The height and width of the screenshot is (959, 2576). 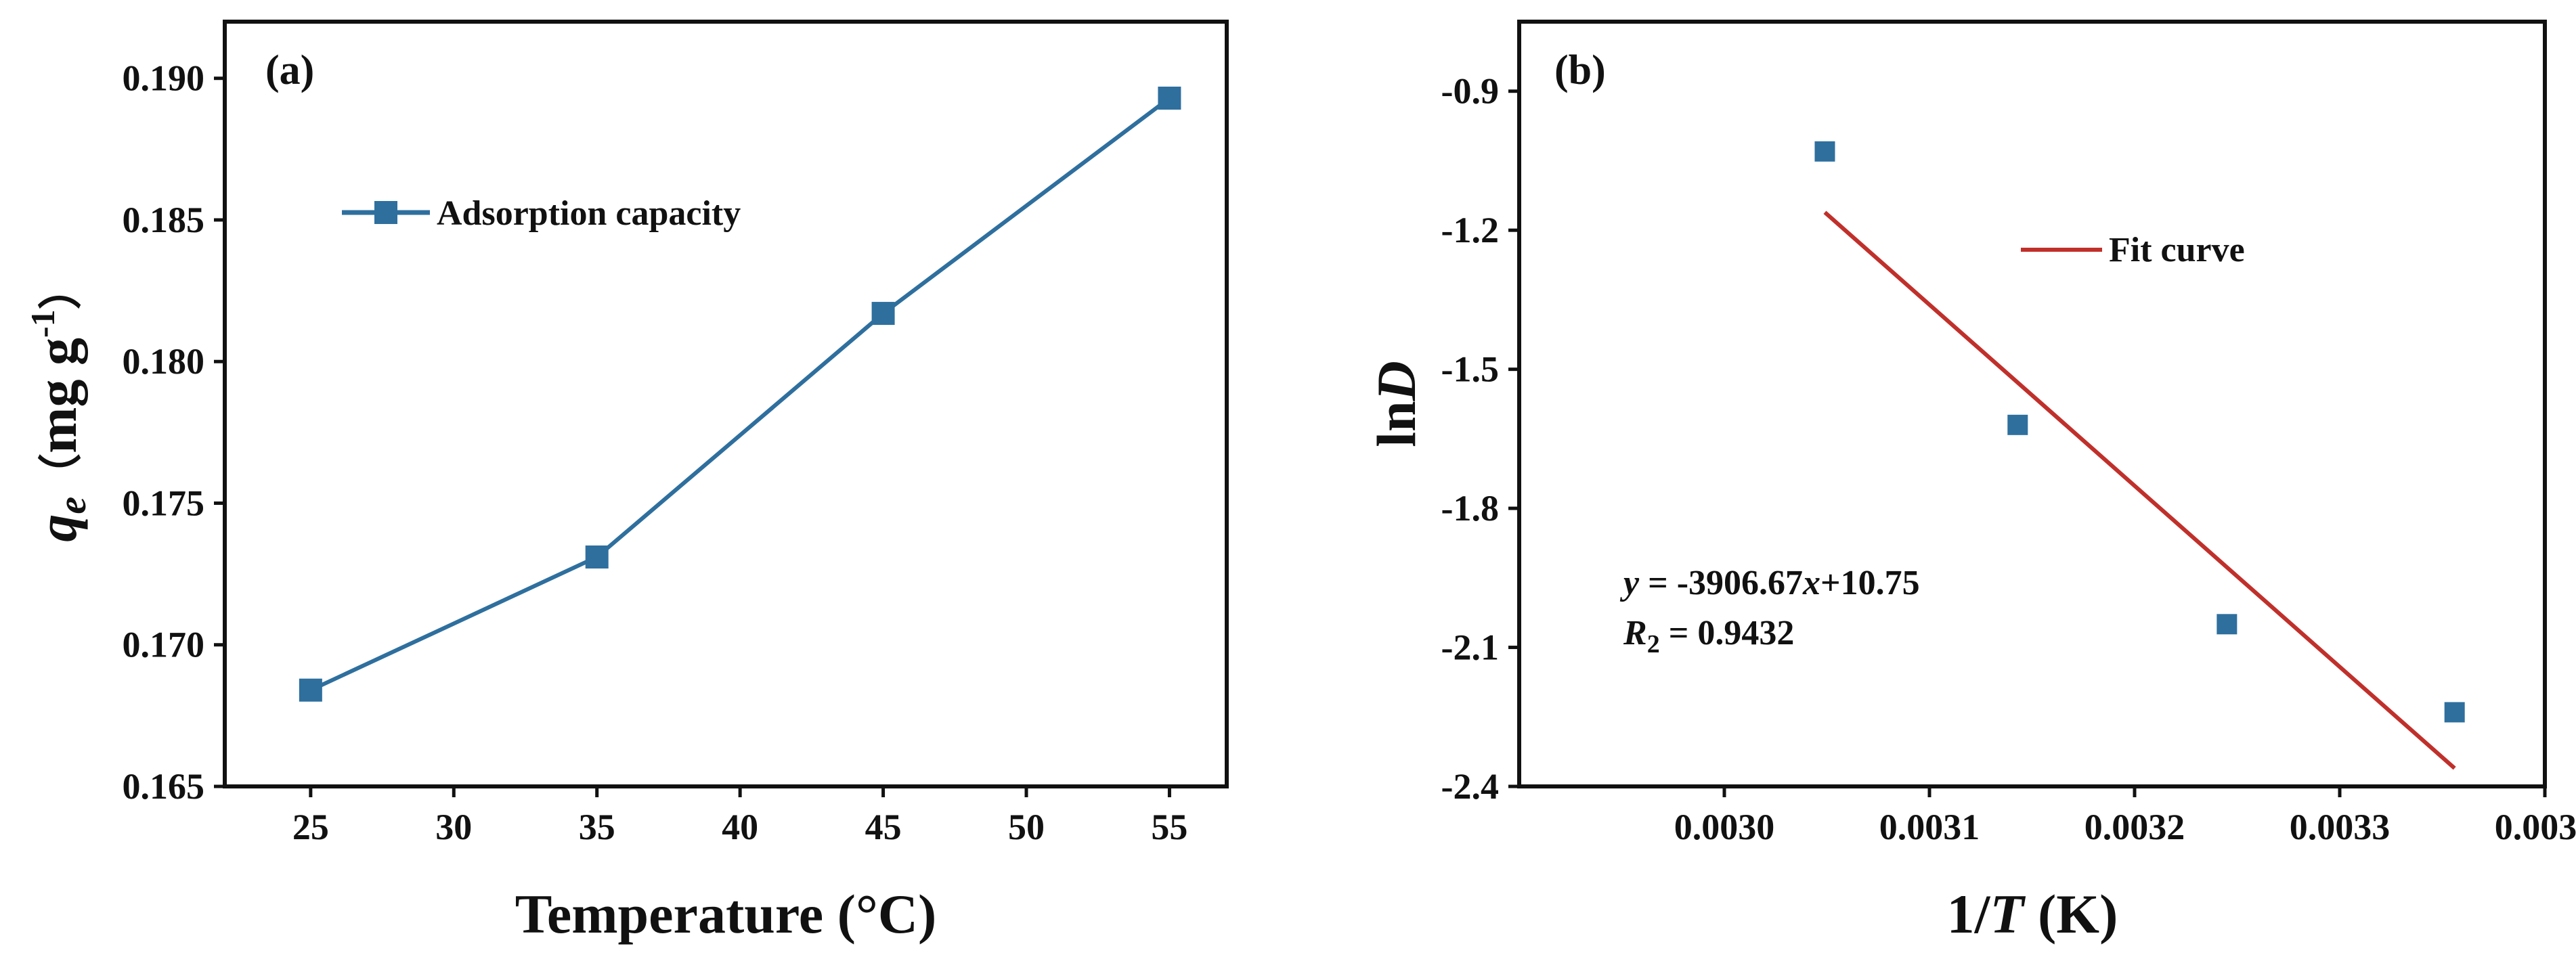 What do you see at coordinates (164, 361) in the screenshot?
I see `y-tick-label: 0.180` at bounding box center [164, 361].